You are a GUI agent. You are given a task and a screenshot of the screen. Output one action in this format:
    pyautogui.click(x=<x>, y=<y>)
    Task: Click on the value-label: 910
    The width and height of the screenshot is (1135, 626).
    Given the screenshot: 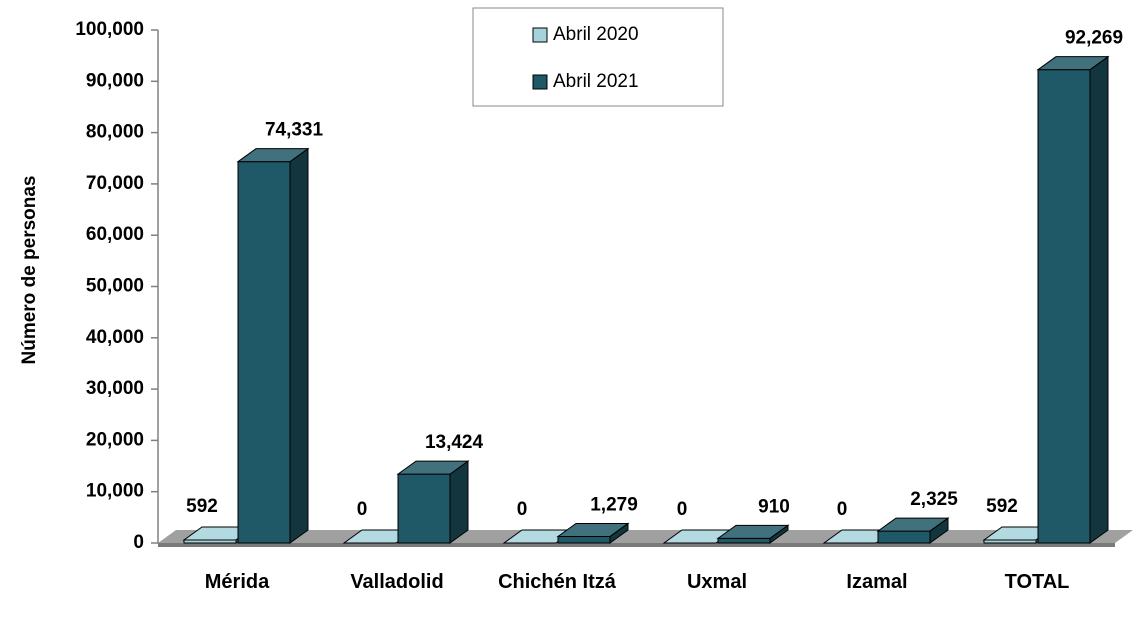 What is the action you would take?
    pyautogui.click(x=774, y=506)
    